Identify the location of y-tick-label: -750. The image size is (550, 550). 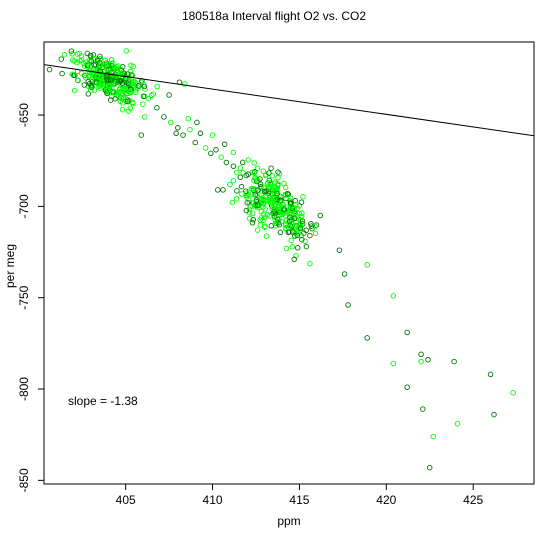
(24, 297).